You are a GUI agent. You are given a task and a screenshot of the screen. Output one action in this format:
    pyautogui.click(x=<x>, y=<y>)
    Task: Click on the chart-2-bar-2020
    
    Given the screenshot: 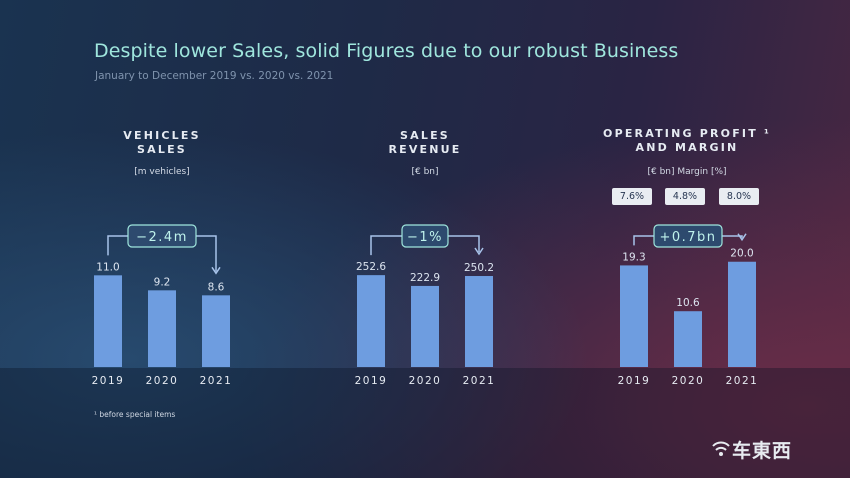 What is the action you would take?
    pyautogui.click(x=425, y=326)
    